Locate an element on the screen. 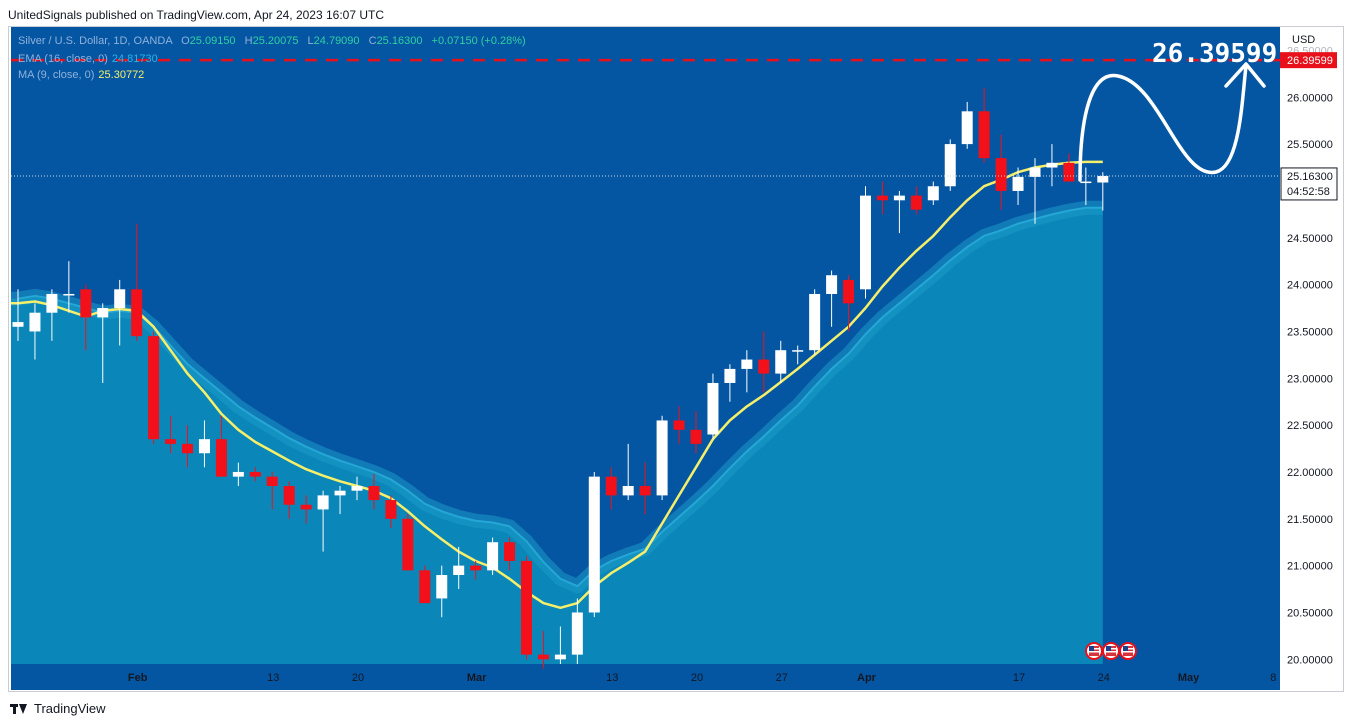 Image resolution: width=1354 pixels, height=727 pixels. tradingview-logo: TradingView is located at coordinates (58, 708).